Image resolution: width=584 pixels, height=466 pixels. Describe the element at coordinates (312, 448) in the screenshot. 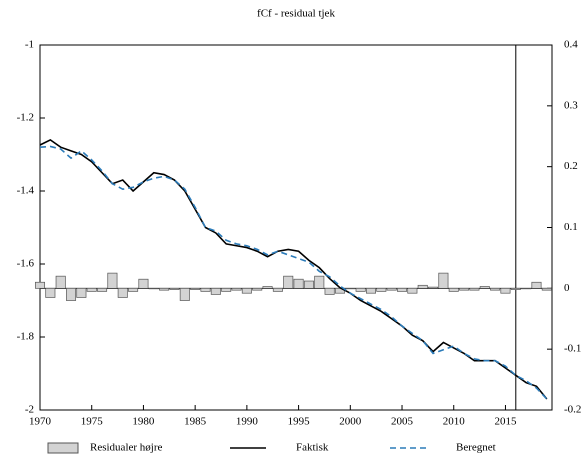

I see `legend-label: Faktisk` at that location.